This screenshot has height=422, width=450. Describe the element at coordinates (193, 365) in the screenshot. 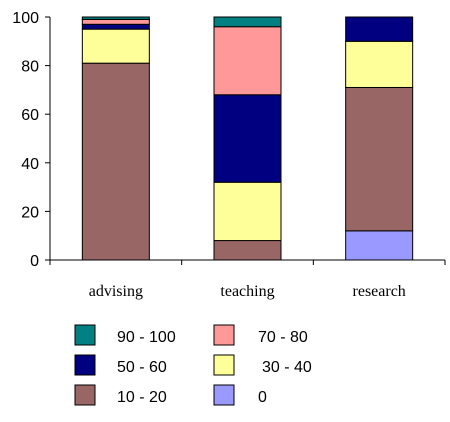

I see `legend: 90 - 100 70 - 80 50 - 60 30 - 40 10 - 20 0` at that location.